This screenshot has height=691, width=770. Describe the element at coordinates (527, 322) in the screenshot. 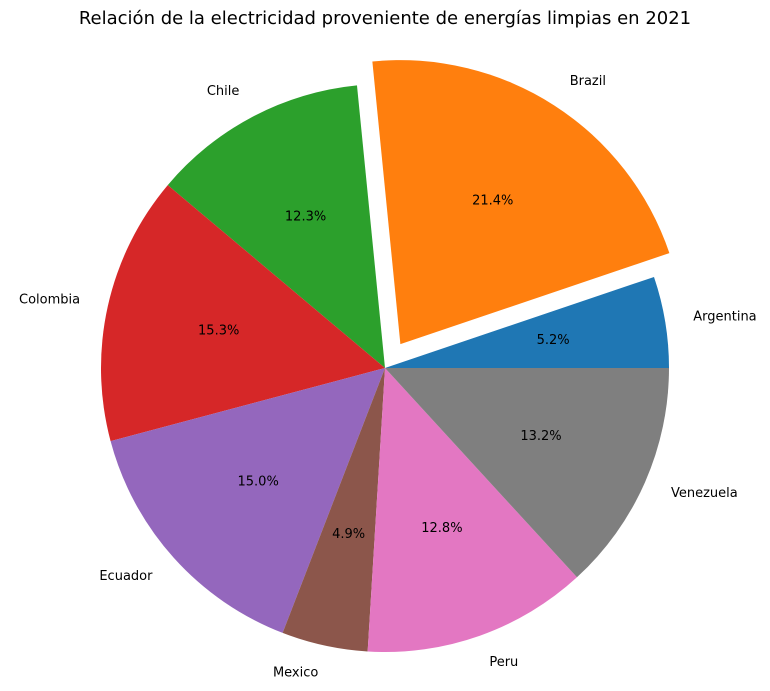

I see `pie-slice-argentina` at that location.